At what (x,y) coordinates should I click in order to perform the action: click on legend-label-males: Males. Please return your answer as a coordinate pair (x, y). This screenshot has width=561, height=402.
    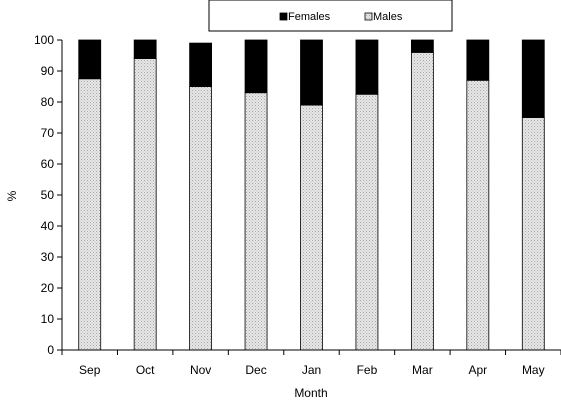
    Looking at the image, I should click on (388, 17).